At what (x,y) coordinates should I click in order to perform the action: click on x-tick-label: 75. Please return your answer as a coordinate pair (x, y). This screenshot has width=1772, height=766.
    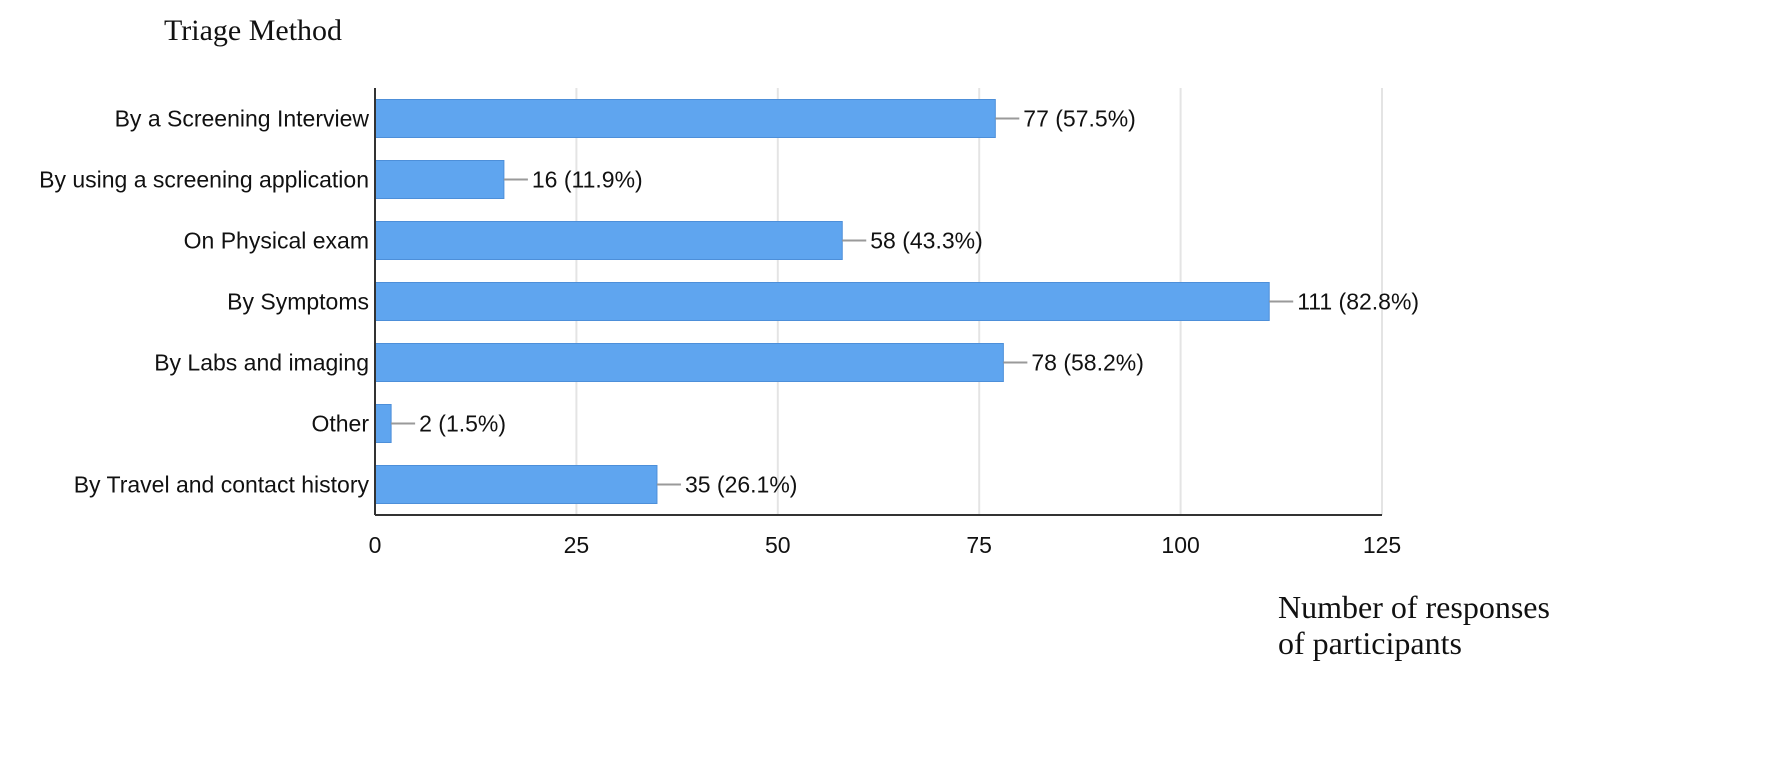
    Looking at the image, I should click on (979, 545).